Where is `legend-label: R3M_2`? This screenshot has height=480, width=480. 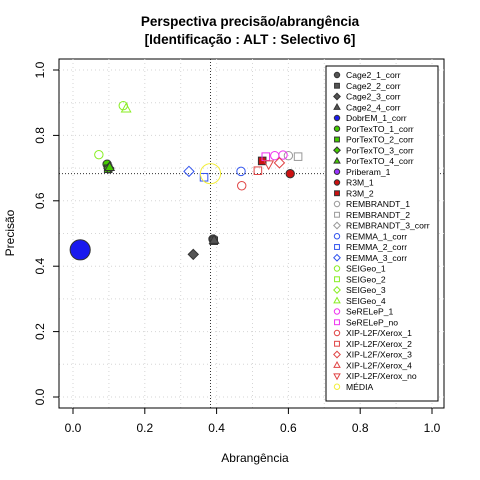 legend-label: R3M_2 is located at coordinates (360, 193).